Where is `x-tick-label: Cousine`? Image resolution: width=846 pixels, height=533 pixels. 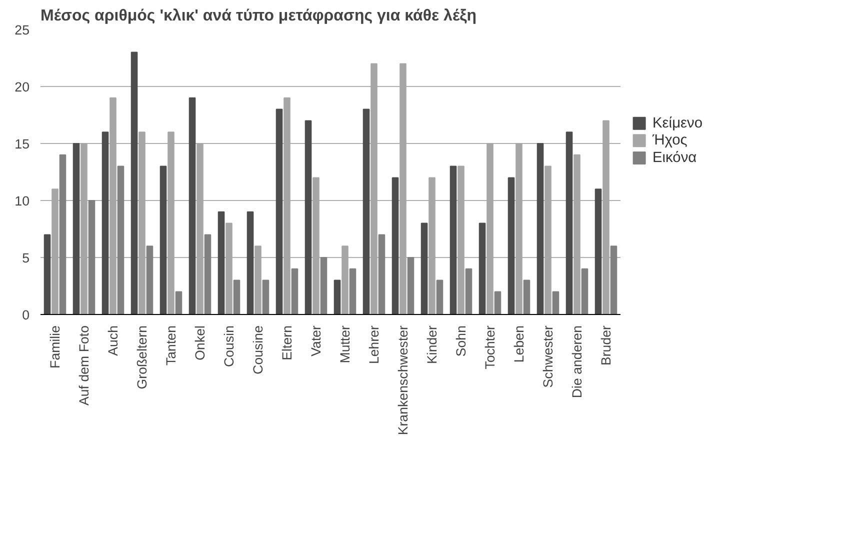 x-tick-label: Cousine is located at coordinates (258, 349).